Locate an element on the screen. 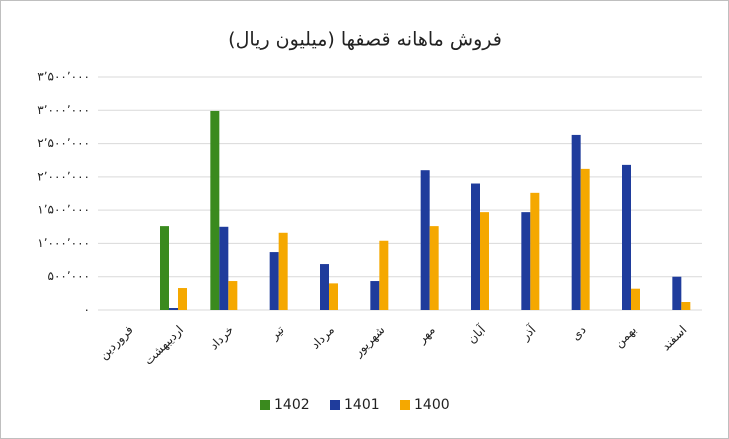 Image resolution: width=729 pixels, height=439 pixels. legend-label: 1402 is located at coordinates (292, 405).